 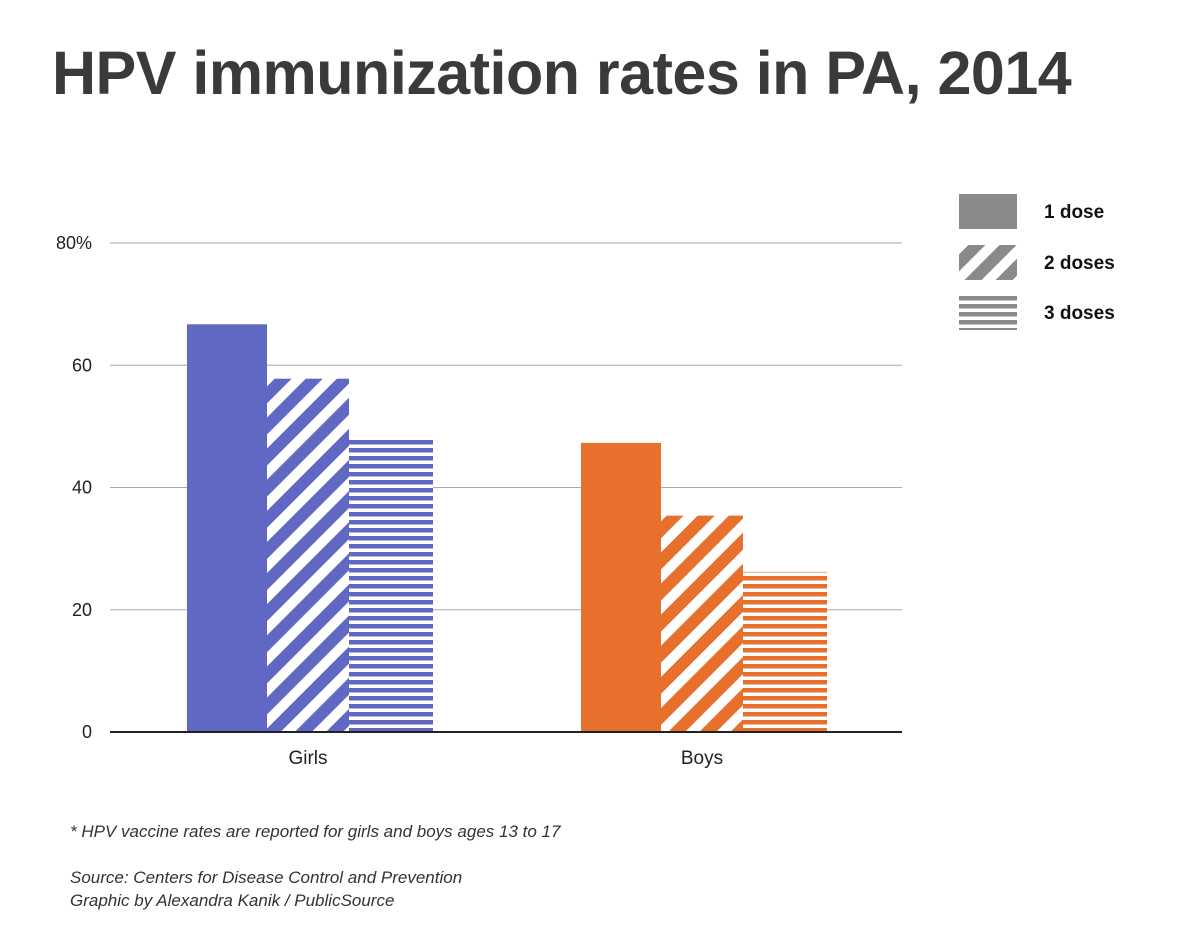 I want to click on y-tick-label: 80%, so click(x=74, y=243).